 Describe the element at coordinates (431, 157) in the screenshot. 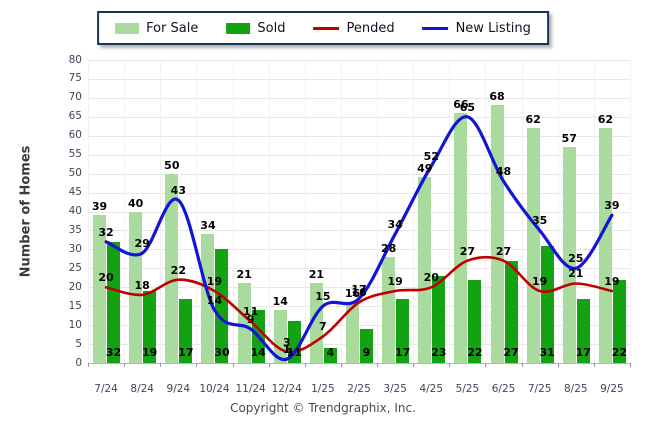

I see `line-new-listing-label: 52` at that location.